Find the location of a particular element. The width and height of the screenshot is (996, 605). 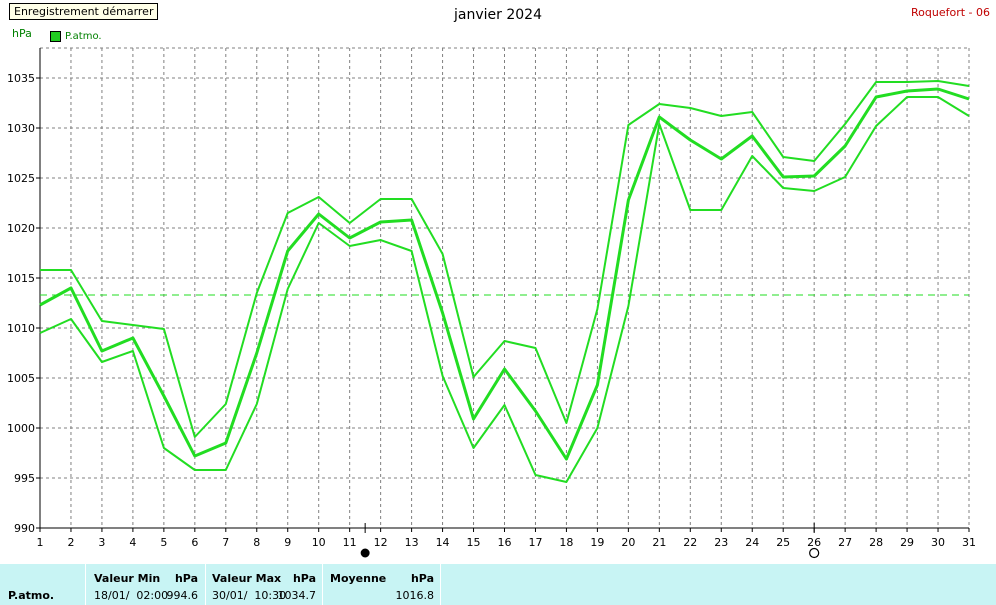

avg-unit: hPa is located at coordinates (422, 578).